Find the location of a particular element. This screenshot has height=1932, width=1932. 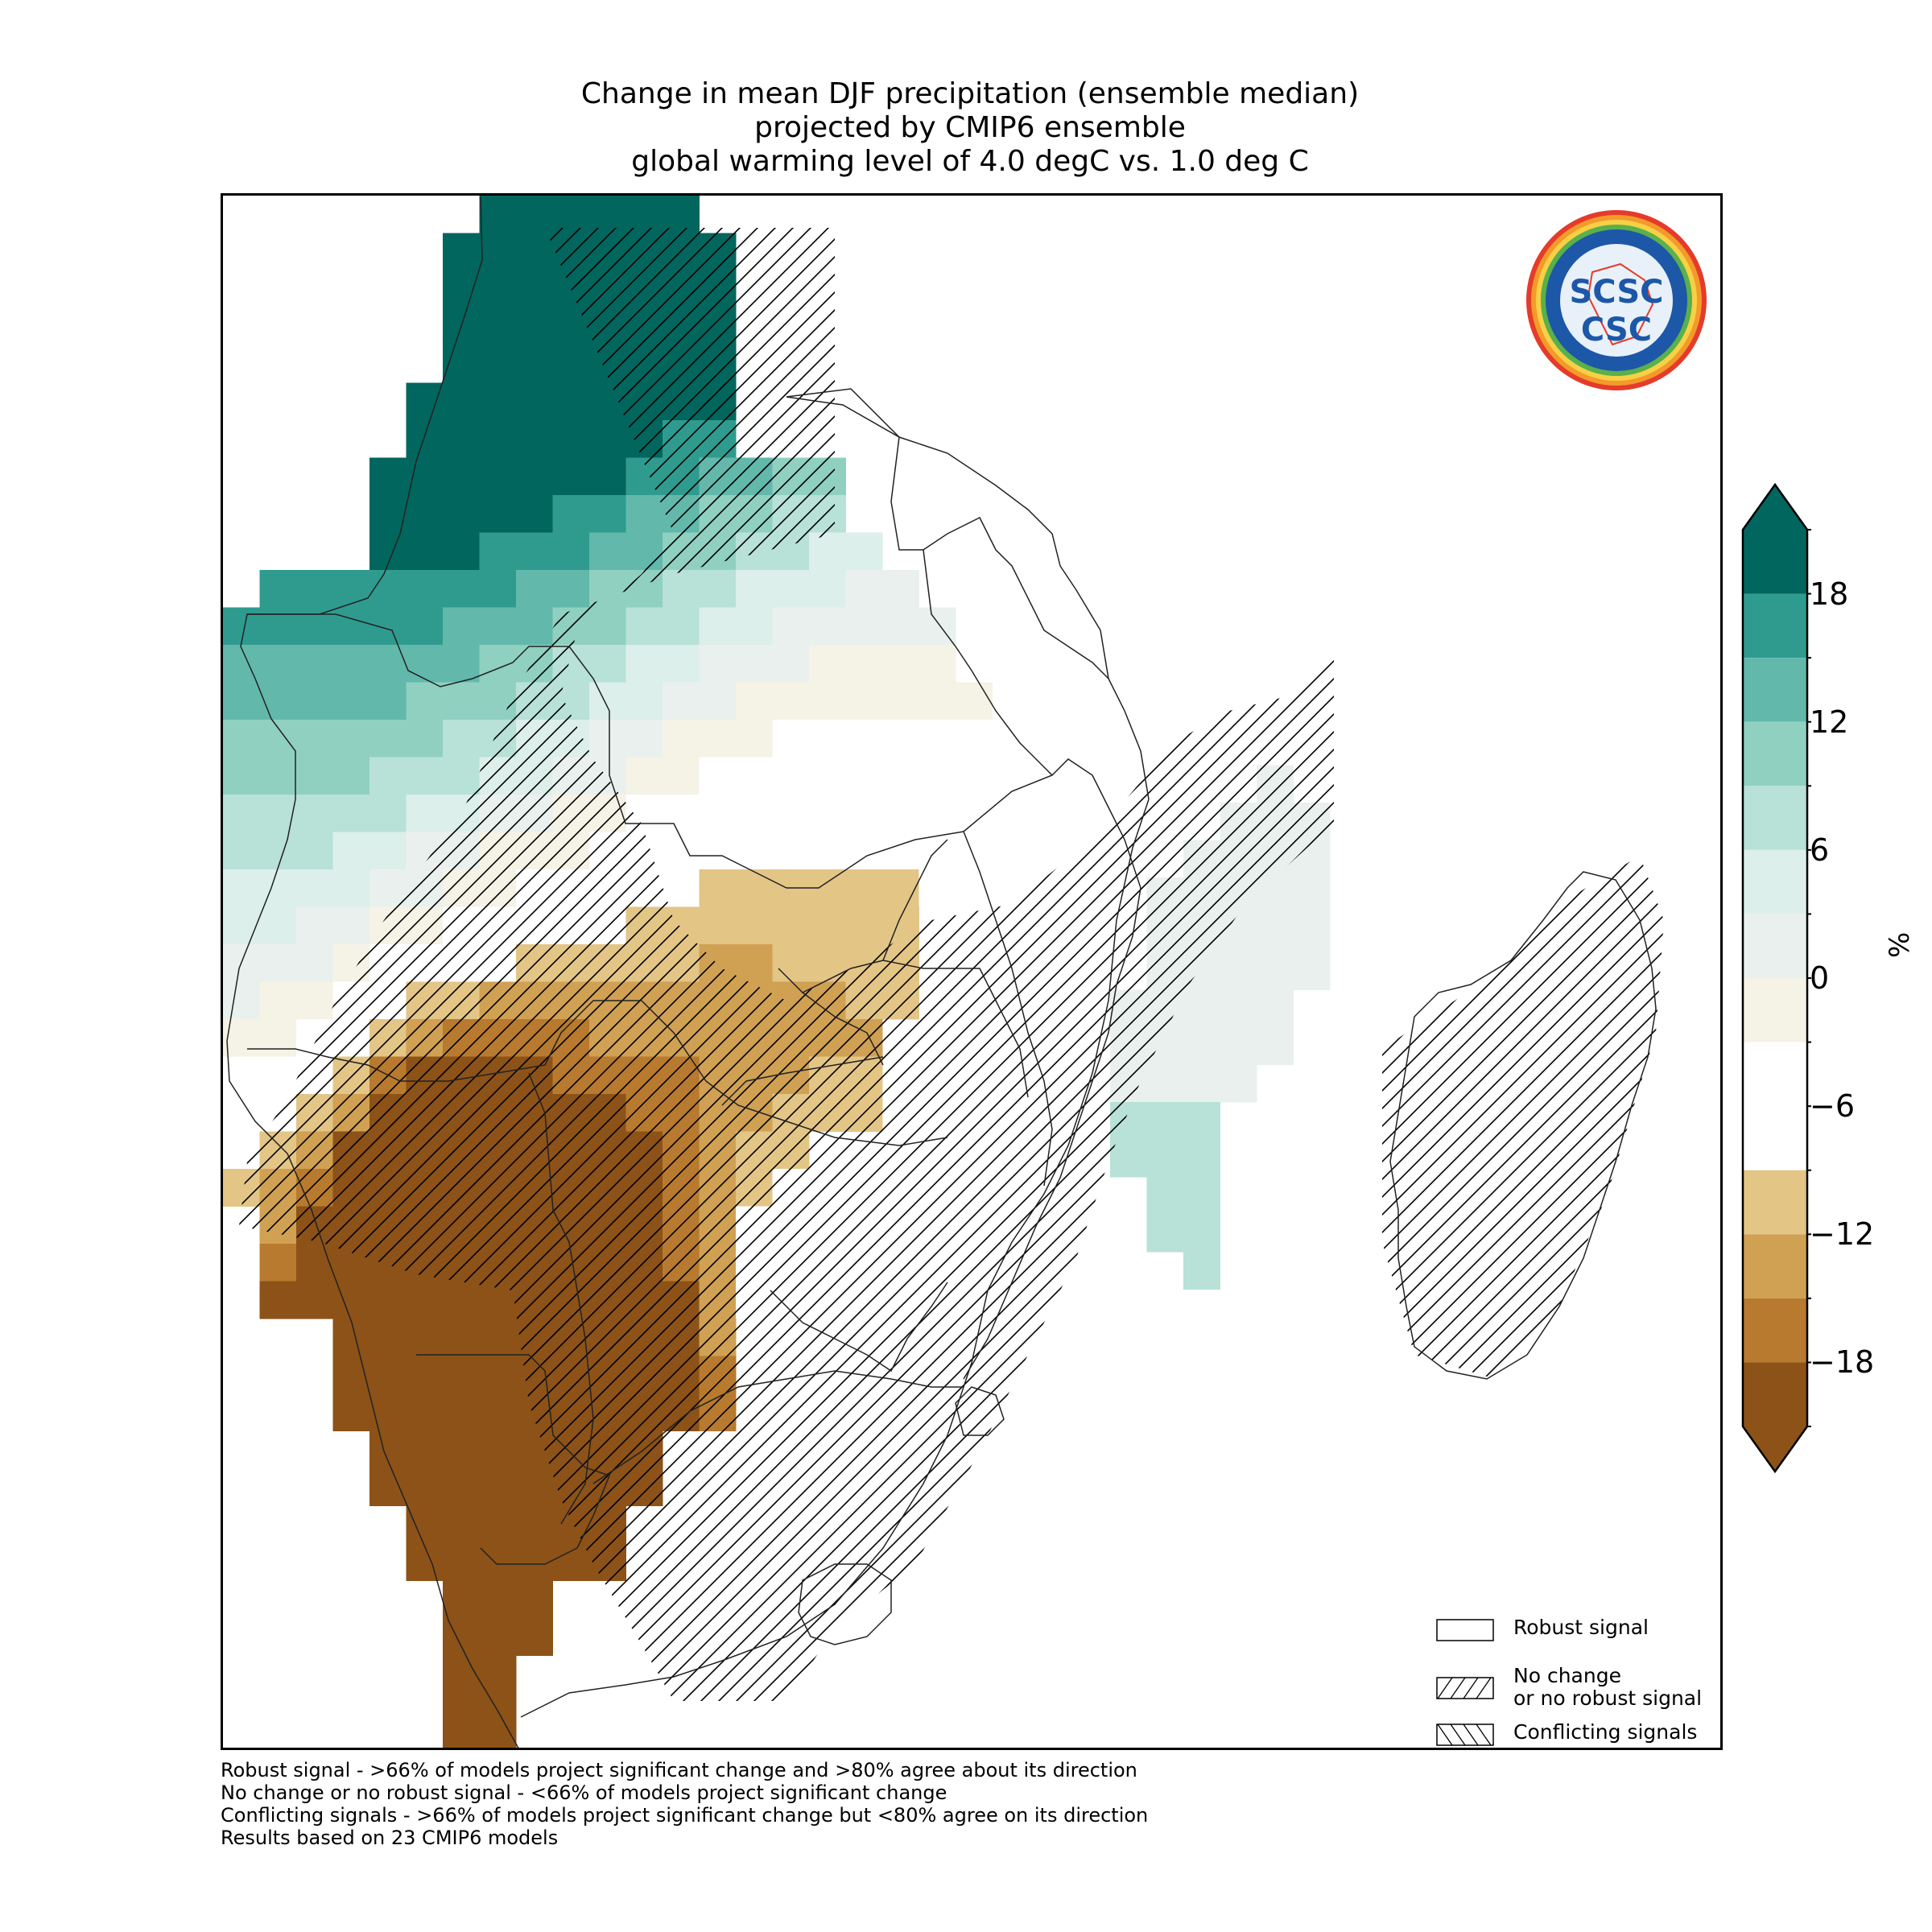

colorbar is located at coordinates (1776, 978).